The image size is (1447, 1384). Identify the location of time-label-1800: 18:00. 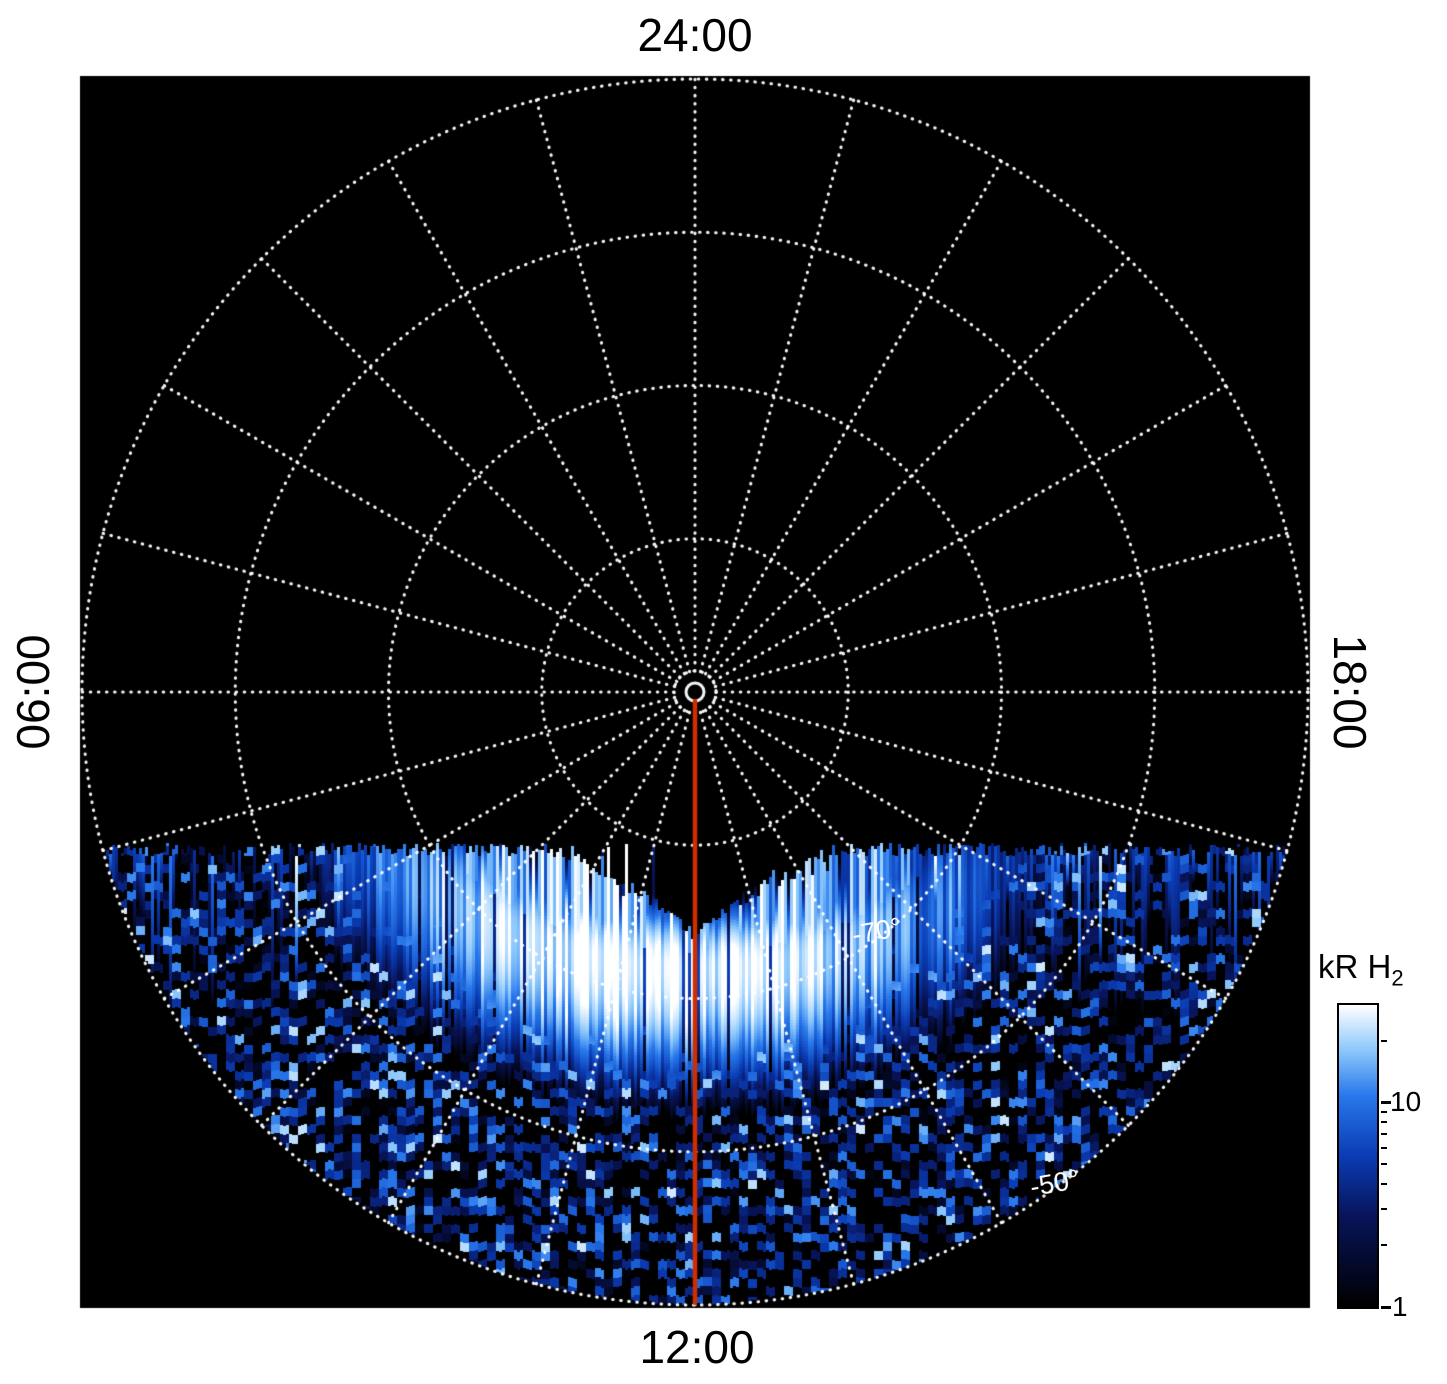
(1350, 692).